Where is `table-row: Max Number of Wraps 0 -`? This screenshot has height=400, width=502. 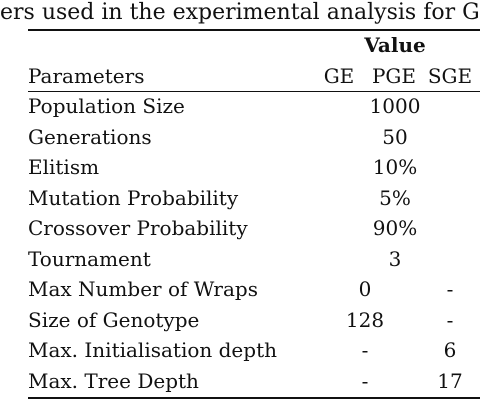
table-row: Max Number of Wraps 0 - is located at coordinates (254, 289).